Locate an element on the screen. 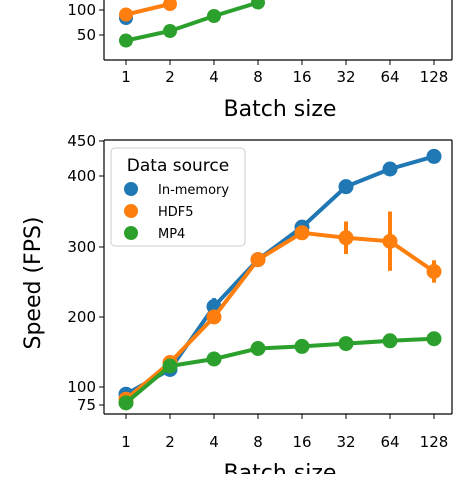 The image size is (474, 478). top-axes: 50 100 1 2 4 8 16 32 64 128 is located at coordinates (260, 43).